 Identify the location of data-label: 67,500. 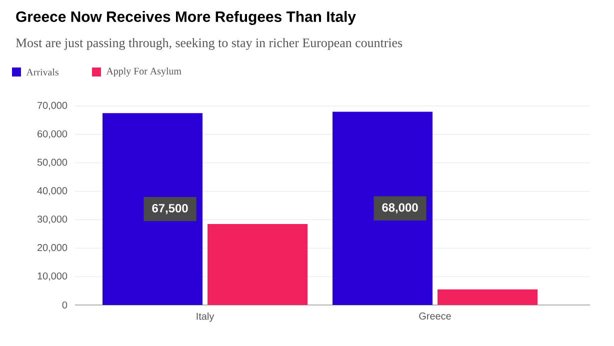
(170, 209).